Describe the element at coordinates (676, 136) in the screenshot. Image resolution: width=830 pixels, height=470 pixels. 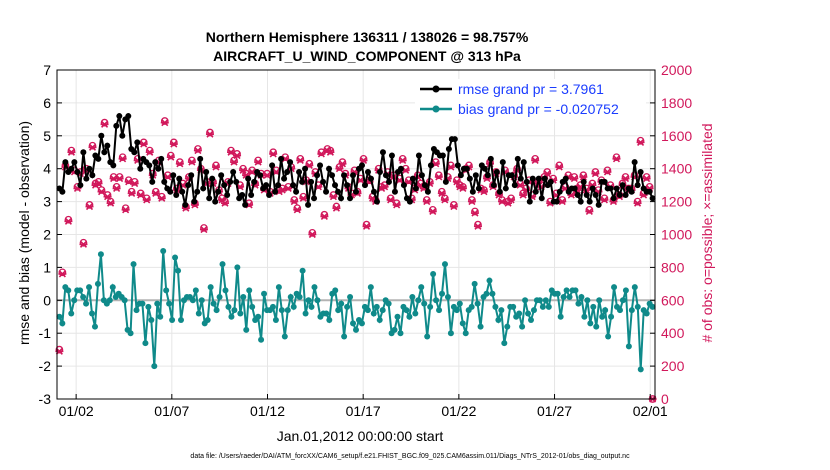
I see `y2-tick-label: 1600` at that location.